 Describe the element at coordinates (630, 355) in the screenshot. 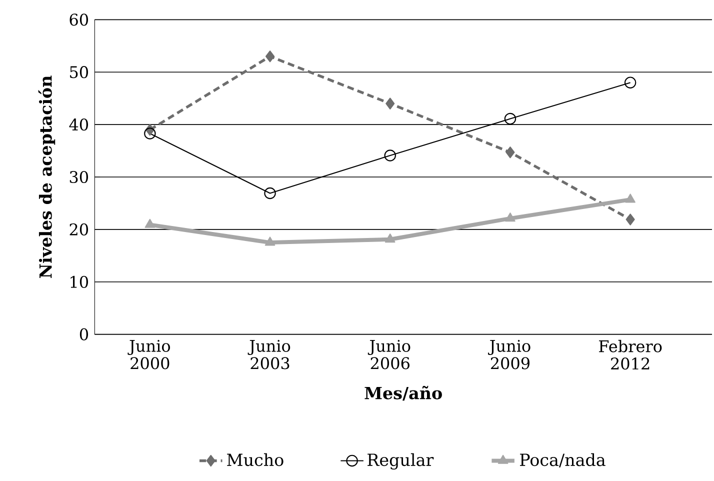

I see `x-tick-label: Febrero 2012` at that location.